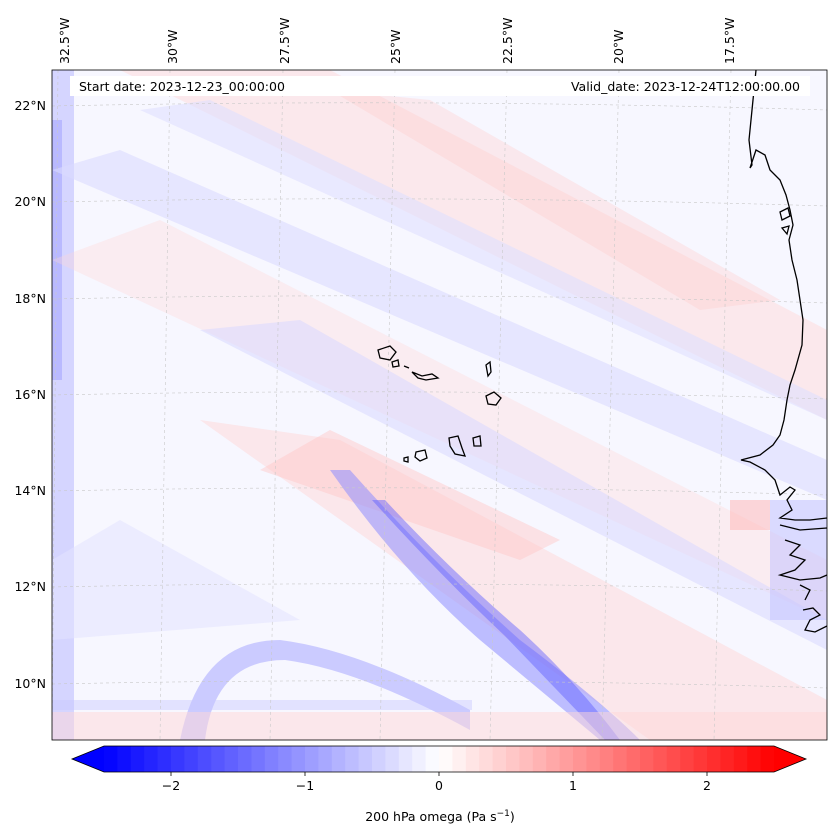  Describe the element at coordinates (395, 363) in the screenshot. I see `island-sao-vicente` at that location.